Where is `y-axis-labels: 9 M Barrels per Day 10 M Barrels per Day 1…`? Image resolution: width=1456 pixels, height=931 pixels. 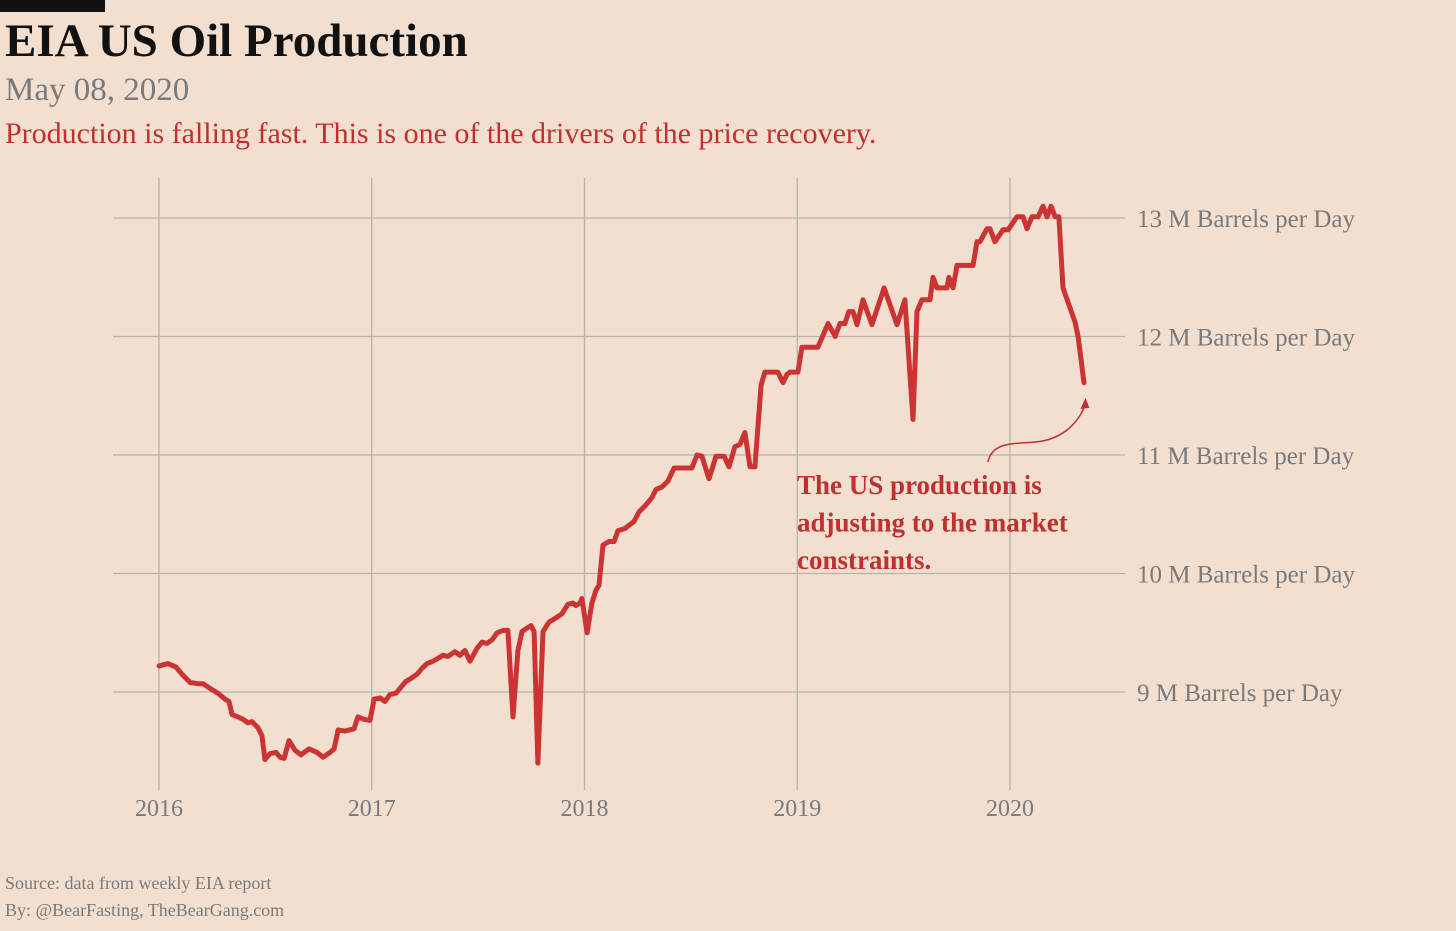 y-axis-labels: 9 M Barrels per Day 10 M Barrels per Day 1… is located at coordinates (1246, 456).